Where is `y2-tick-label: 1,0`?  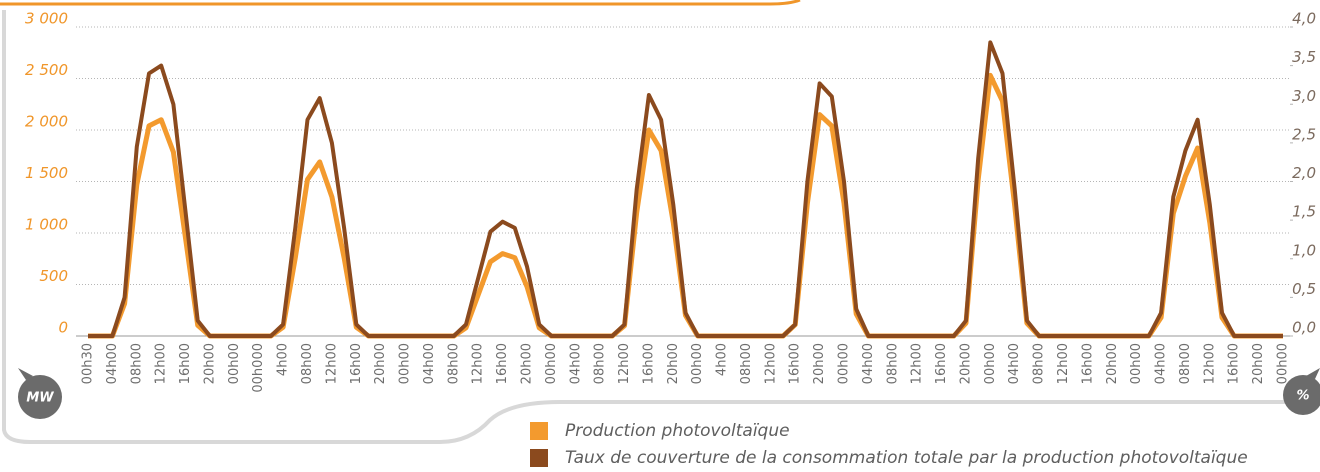
y2-tick-label: 1,0 is located at coordinates (1304, 250).